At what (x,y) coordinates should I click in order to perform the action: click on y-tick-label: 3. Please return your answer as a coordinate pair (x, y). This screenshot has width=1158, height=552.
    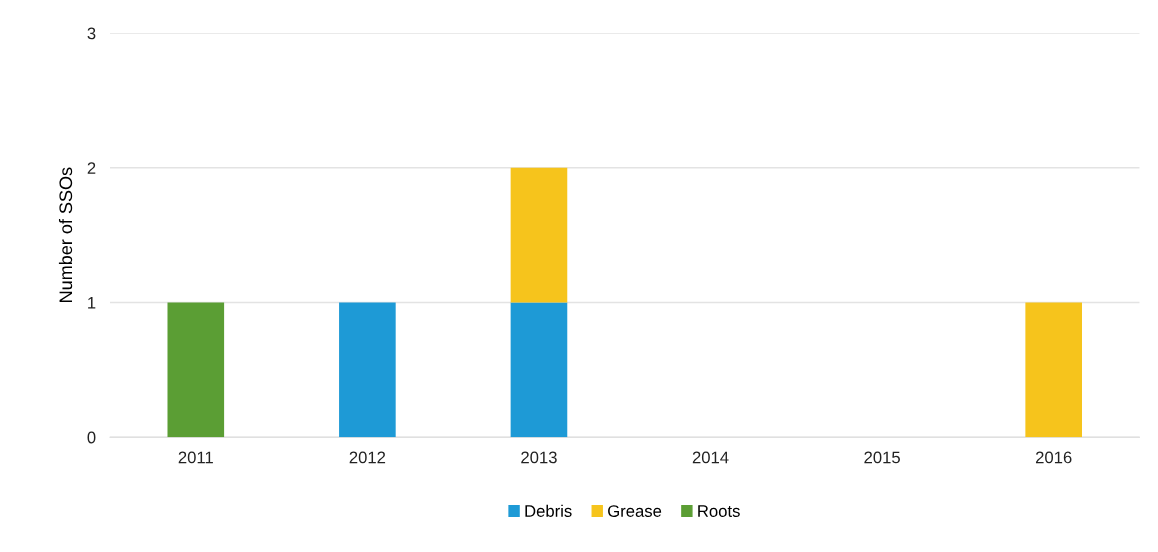
    Looking at the image, I should click on (91, 33).